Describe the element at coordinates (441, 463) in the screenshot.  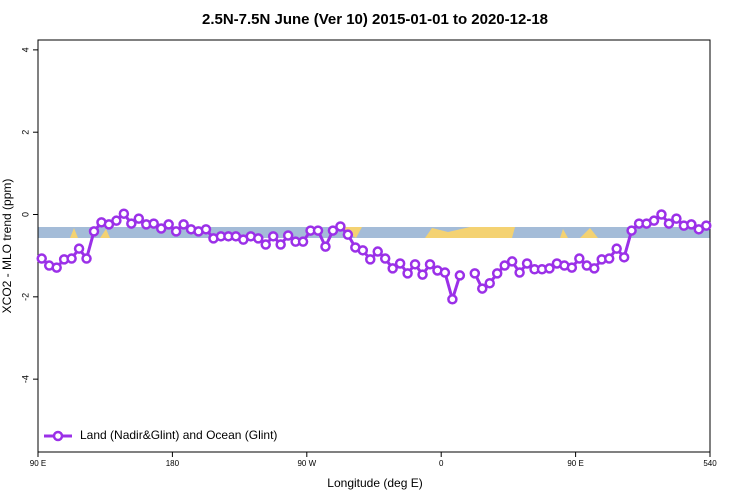
I see `x-tick-label: 0` at that location.